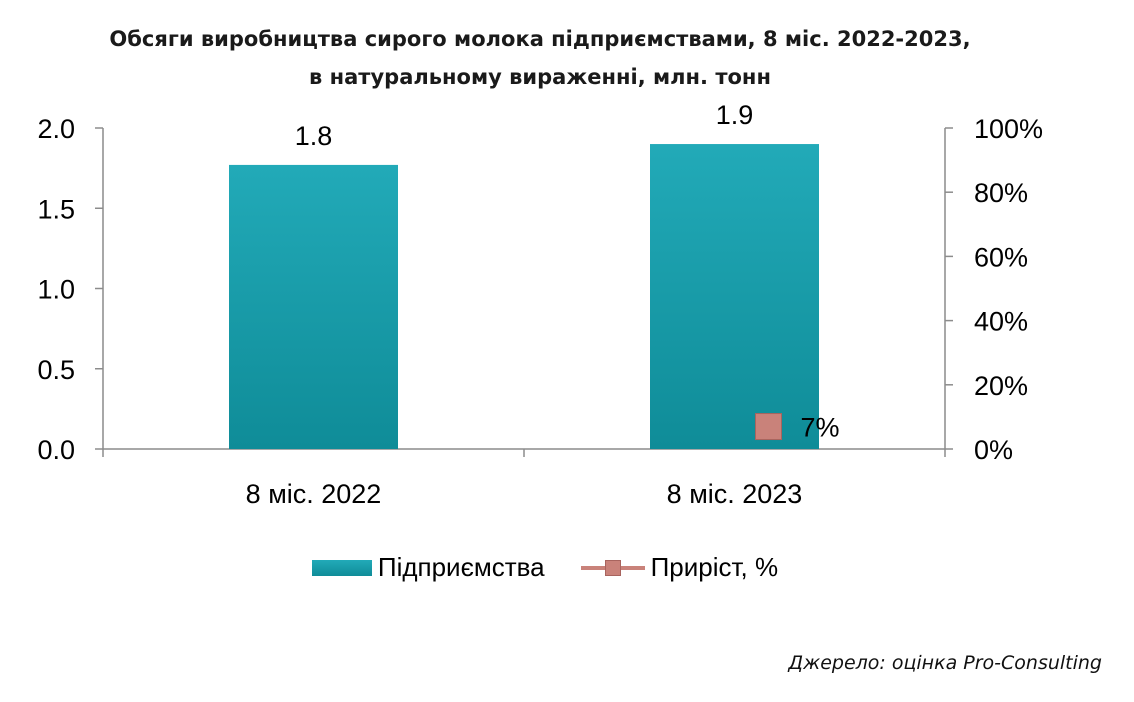 This screenshot has height=702, width=1134. What do you see at coordinates (461, 567) in the screenshot?
I see `legend-label-bars: Підприємства` at bounding box center [461, 567].